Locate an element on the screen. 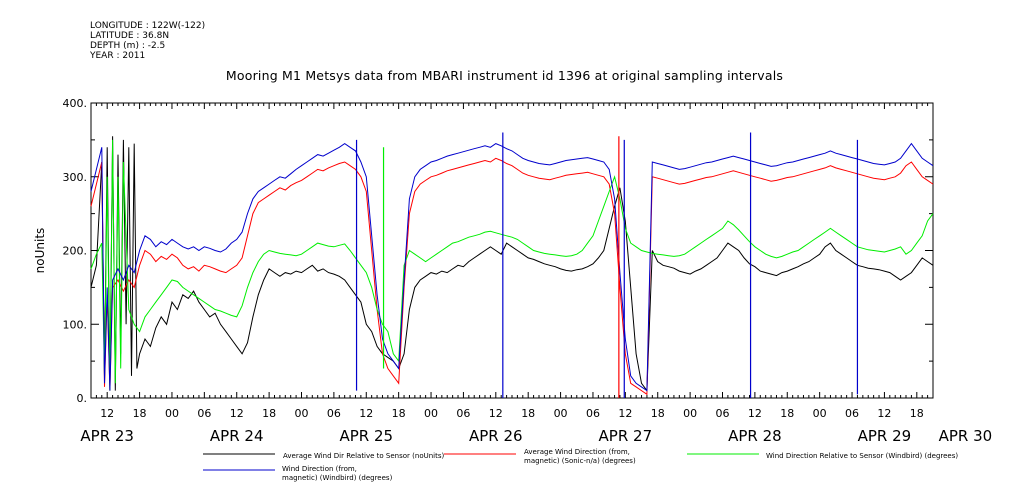 The width and height of the screenshot is (1009, 504). legend-lines is located at coordinates (481, 462).